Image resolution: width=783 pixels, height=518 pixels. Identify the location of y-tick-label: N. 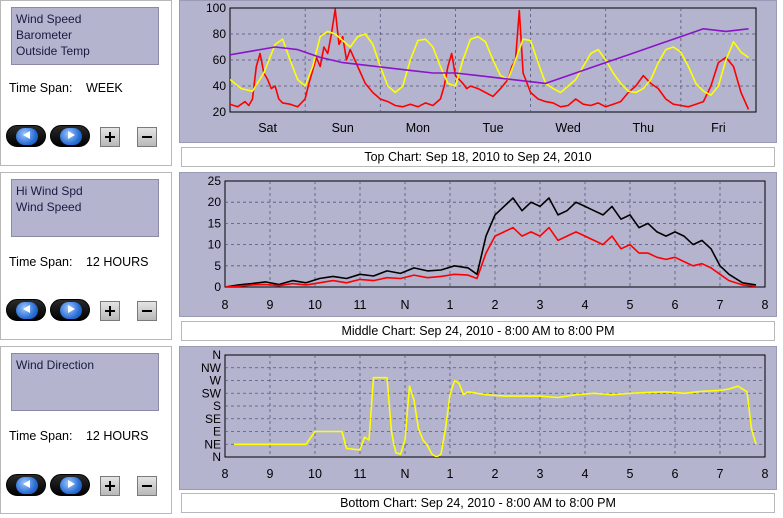
(216, 355).